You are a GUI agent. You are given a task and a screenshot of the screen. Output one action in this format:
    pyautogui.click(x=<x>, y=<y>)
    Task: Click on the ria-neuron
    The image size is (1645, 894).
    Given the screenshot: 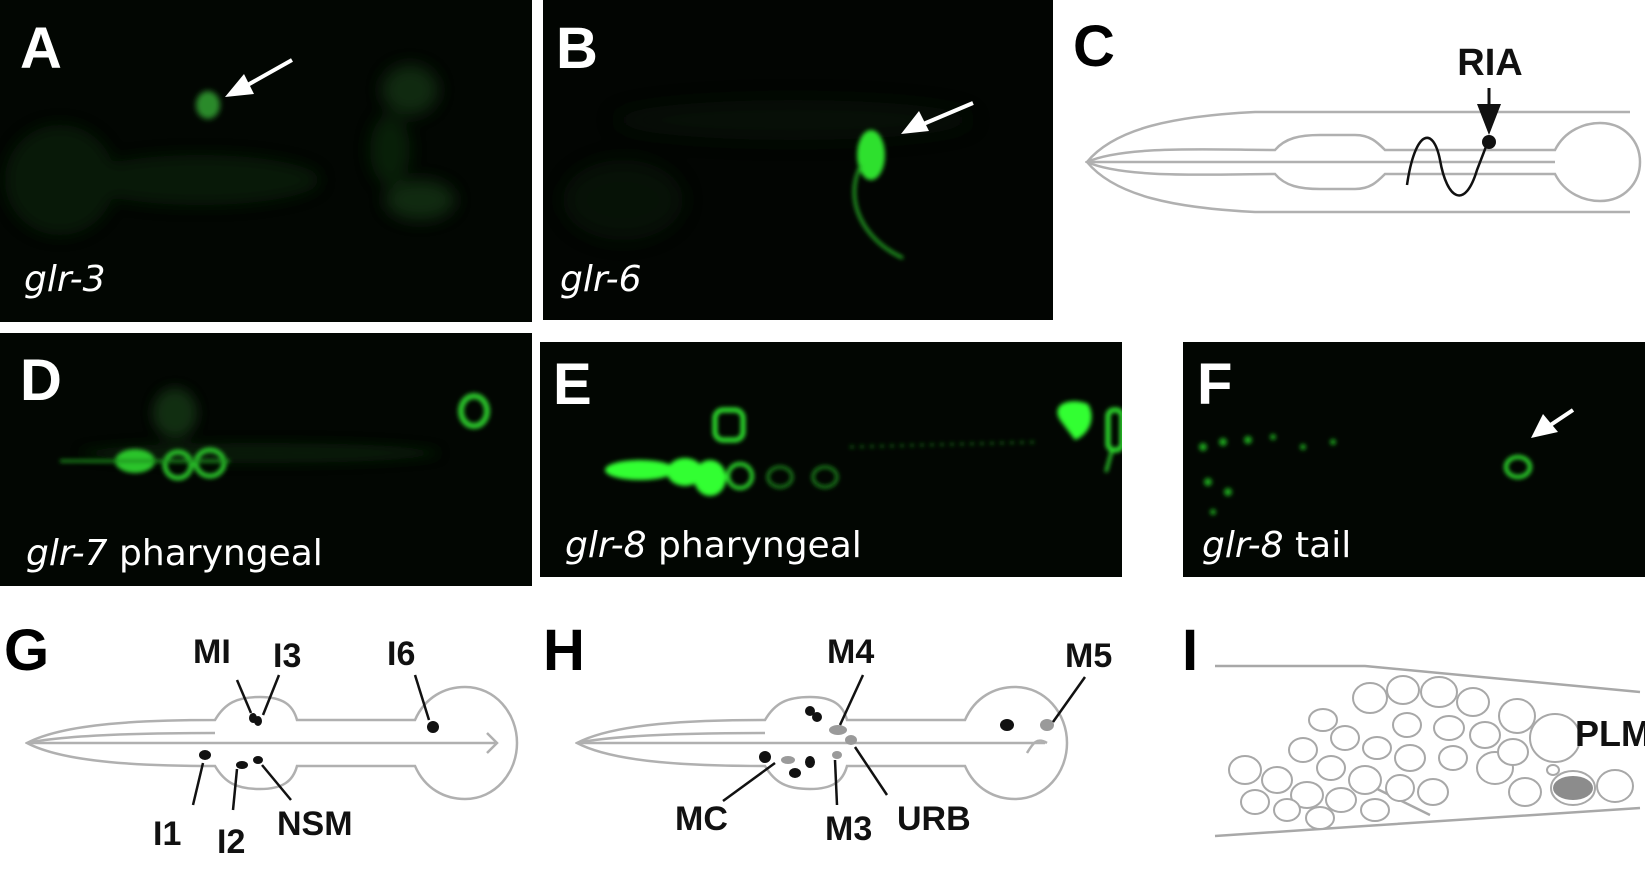 What is the action you would take?
    pyautogui.click(x=1489, y=142)
    